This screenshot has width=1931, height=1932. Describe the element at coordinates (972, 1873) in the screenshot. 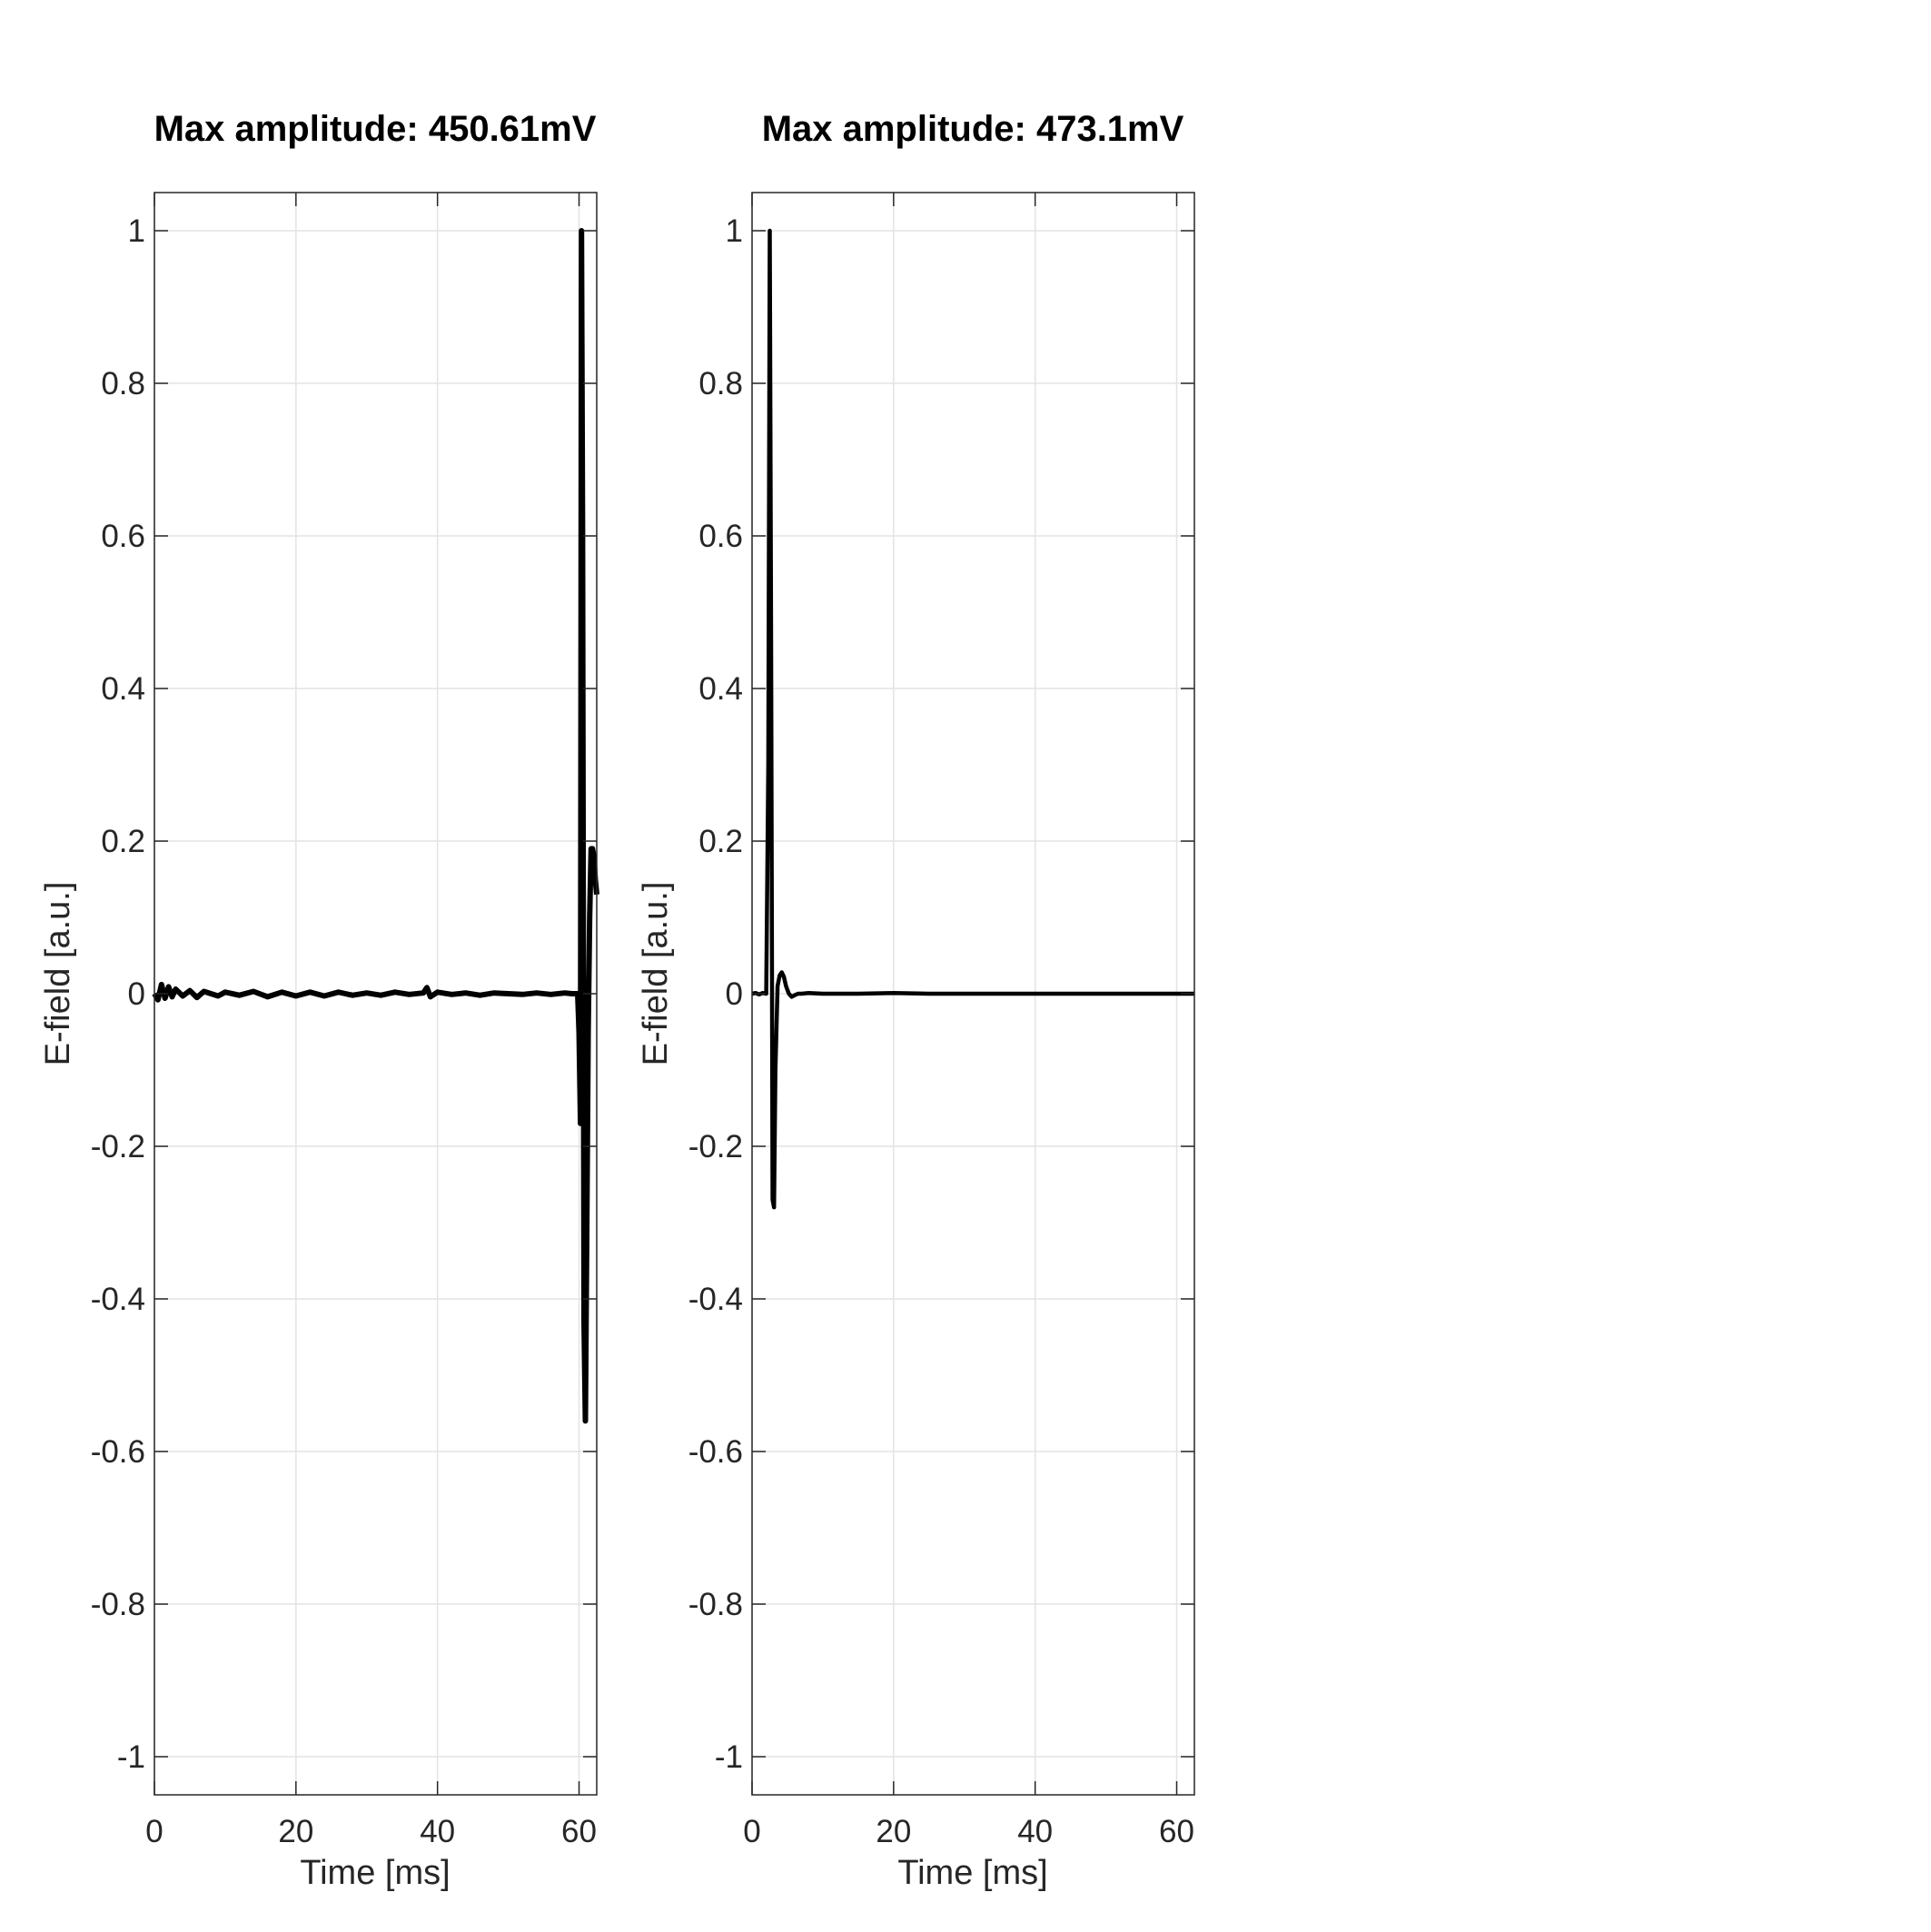

I see `x-axis-label-2: Time [ms]` at that location.